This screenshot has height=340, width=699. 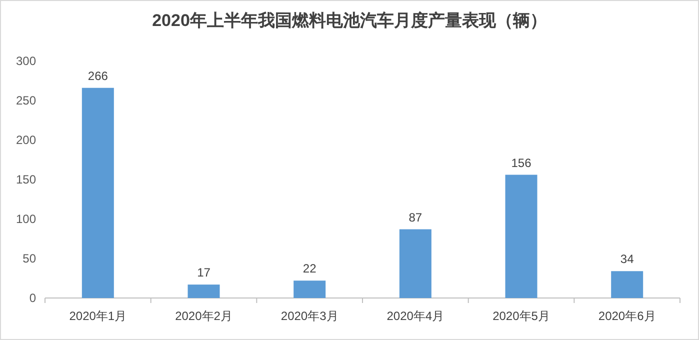 I want to click on y-tick-label: 250, so click(x=26, y=101).